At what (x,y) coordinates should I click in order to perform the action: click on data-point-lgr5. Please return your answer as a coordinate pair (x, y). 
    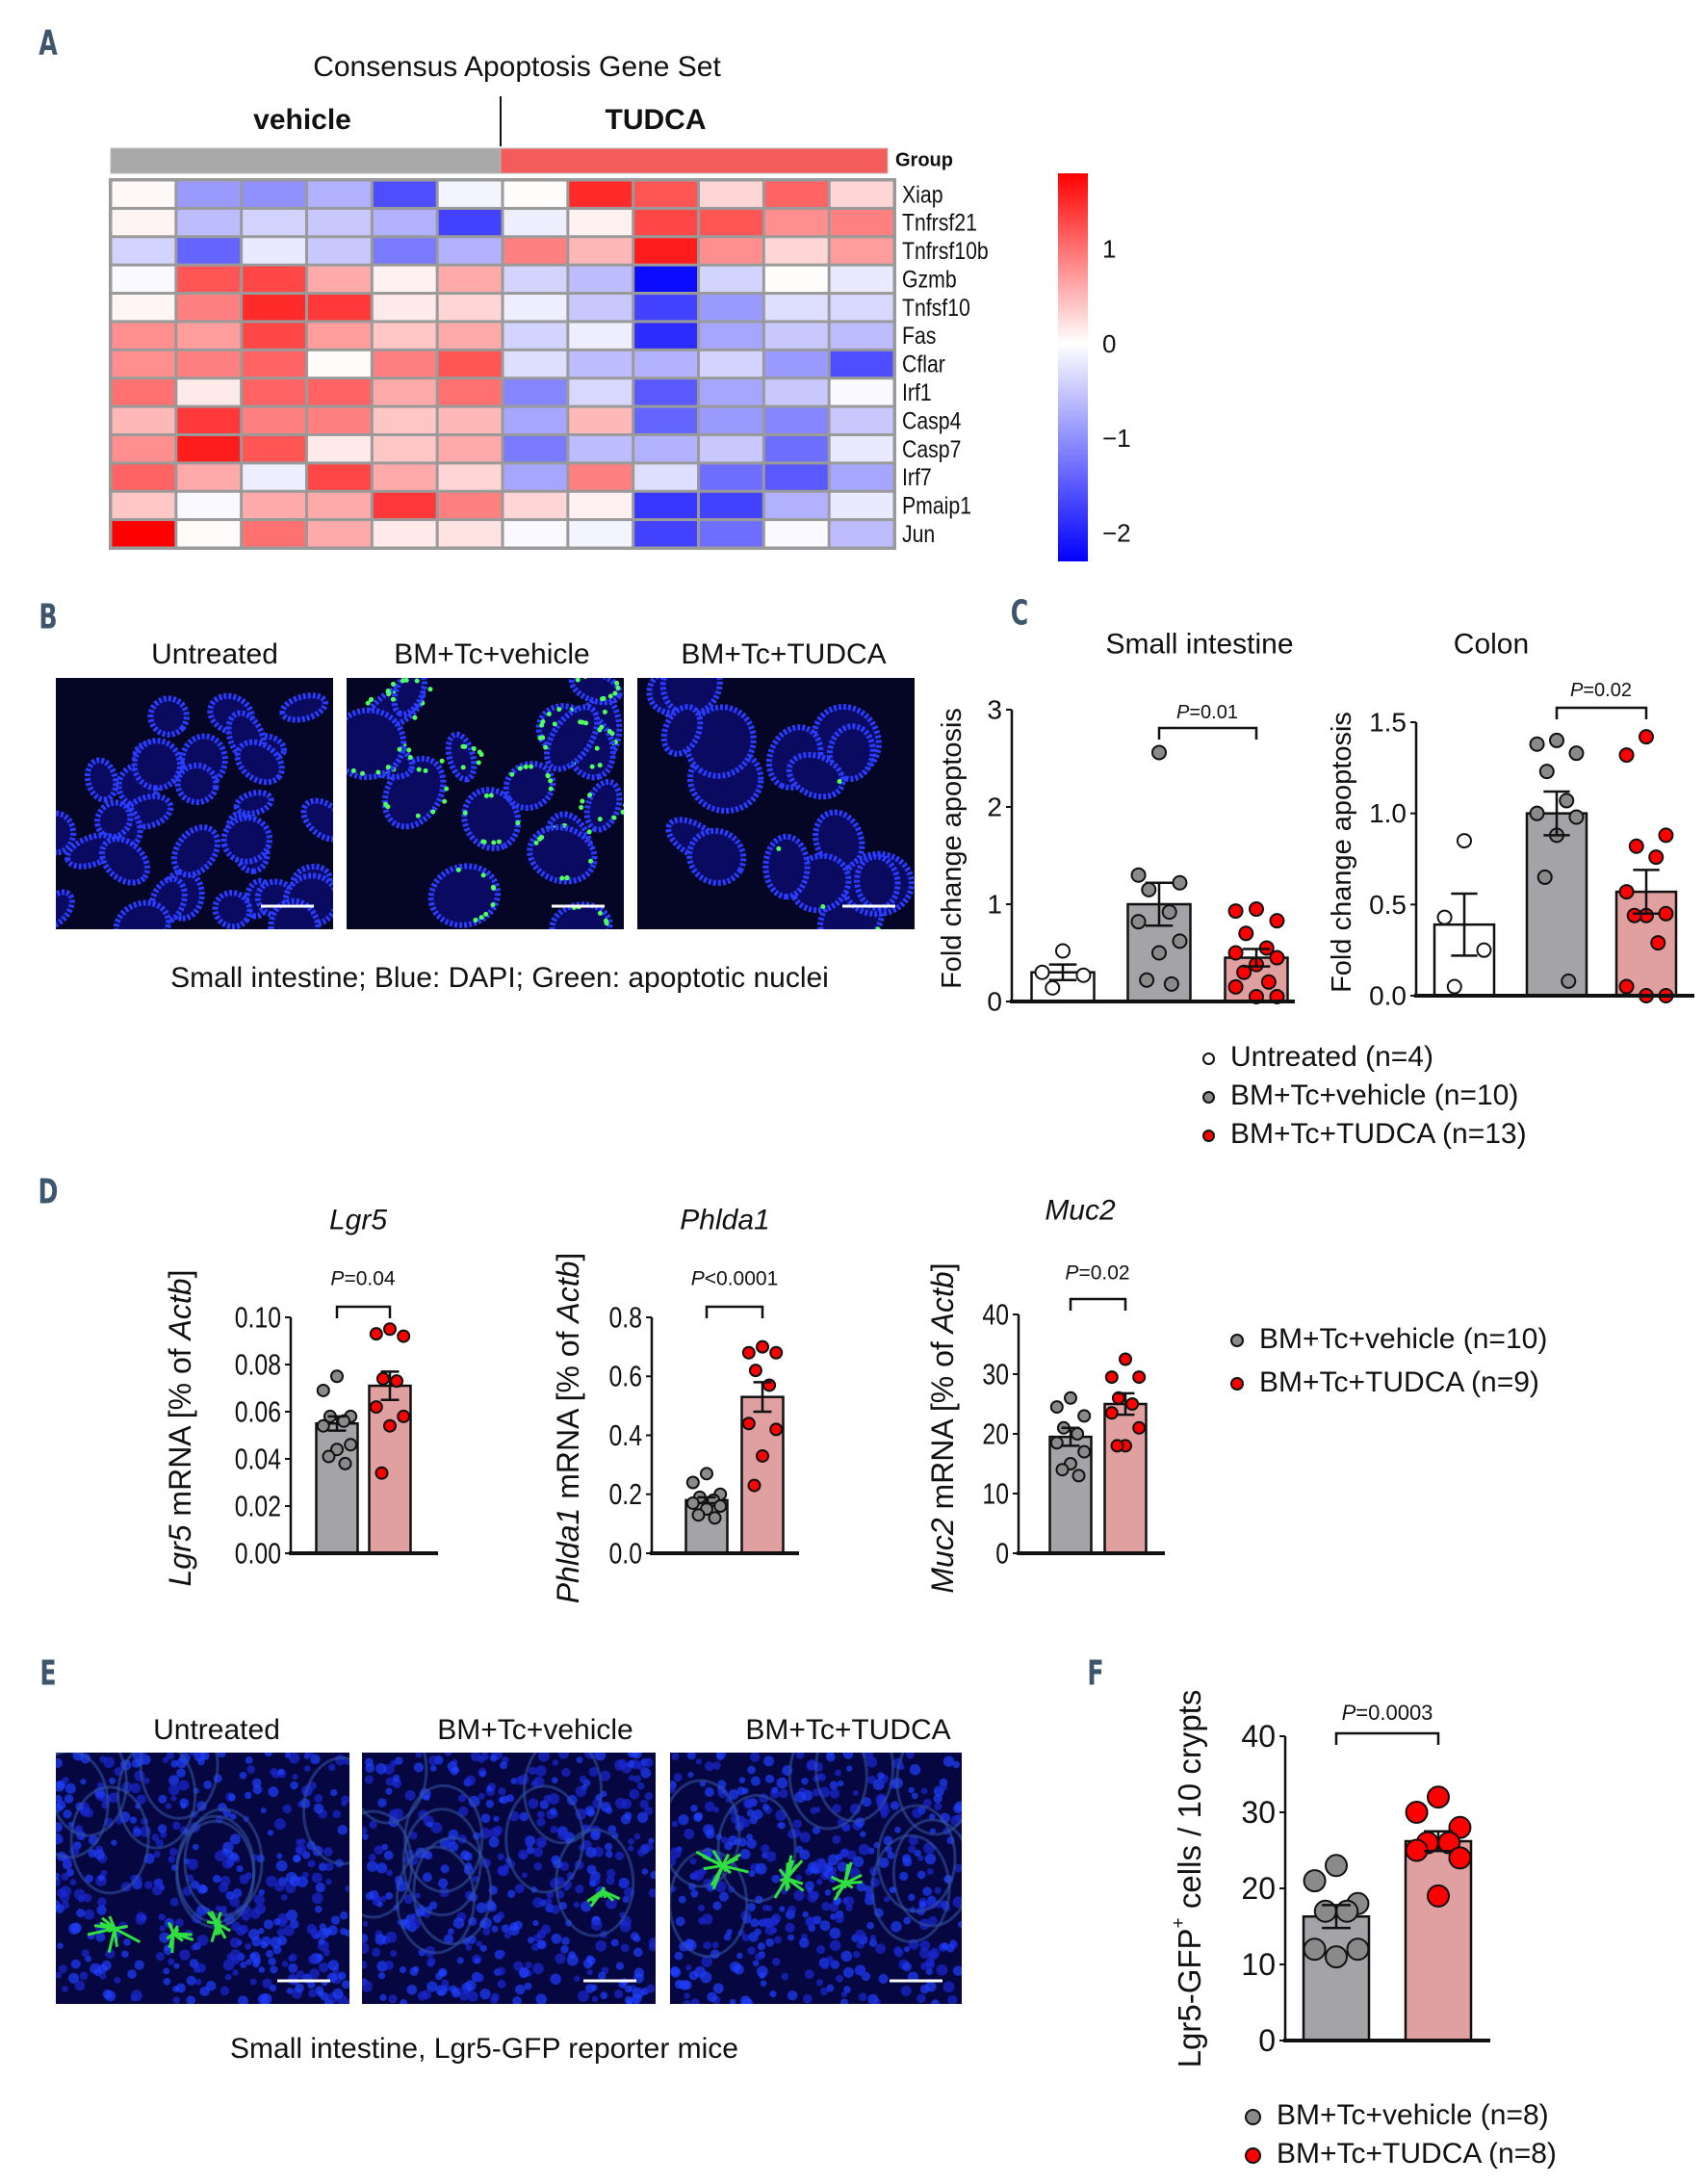
    Looking at the image, I should click on (345, 1463).